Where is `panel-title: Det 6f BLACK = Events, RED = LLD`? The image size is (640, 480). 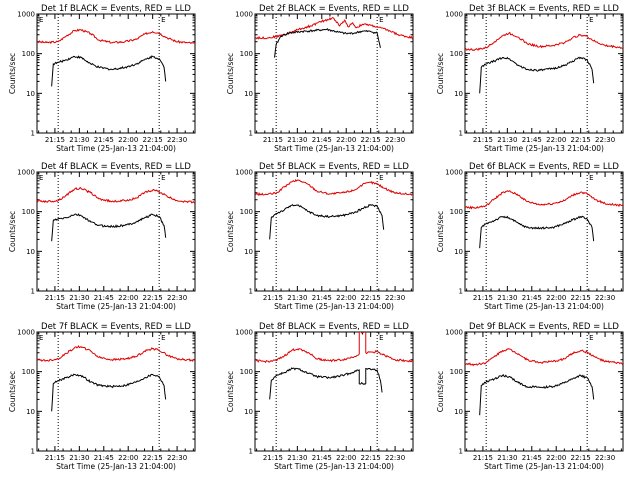
panel-title: Det 6f BLACK = Events, RED = LLD is located at coordinates (544, 167).